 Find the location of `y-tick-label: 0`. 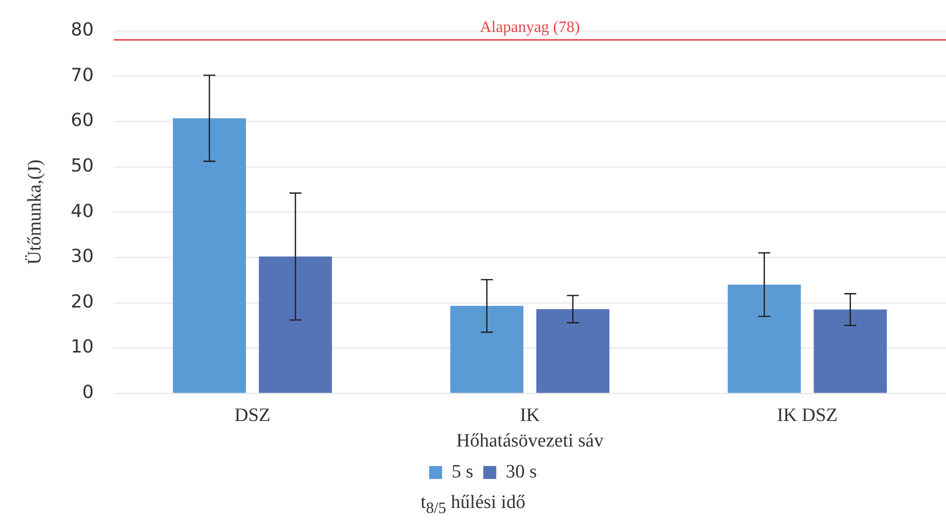

y-tick-label: 0 is located at coordinates (88, 393).